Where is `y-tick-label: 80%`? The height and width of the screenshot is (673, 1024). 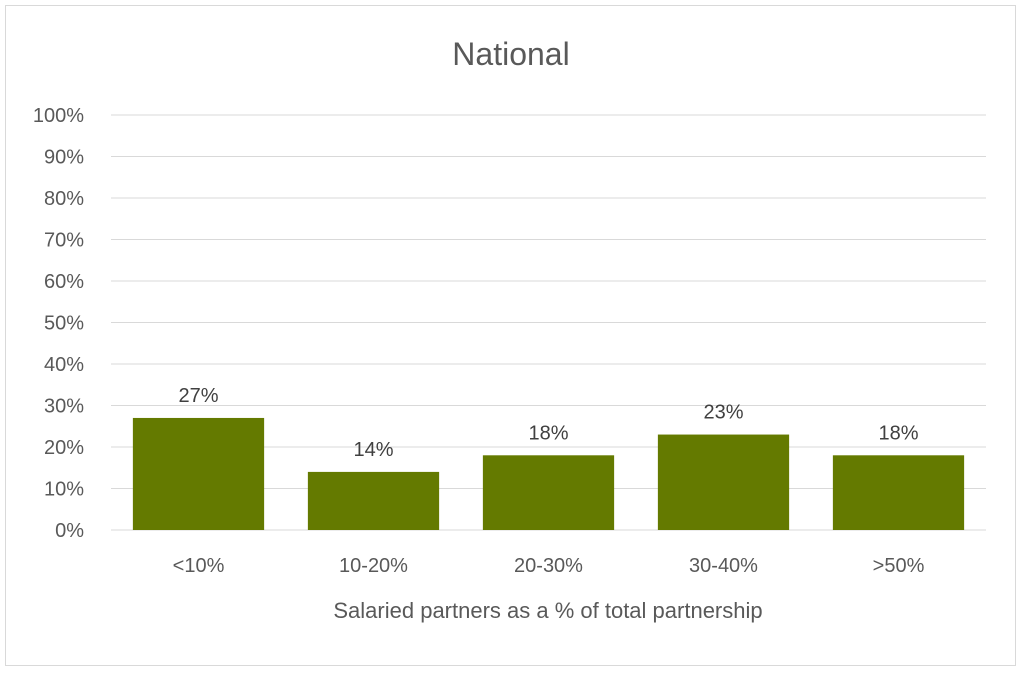 y-tick-label: 80% is located at coordinates (64, 199).